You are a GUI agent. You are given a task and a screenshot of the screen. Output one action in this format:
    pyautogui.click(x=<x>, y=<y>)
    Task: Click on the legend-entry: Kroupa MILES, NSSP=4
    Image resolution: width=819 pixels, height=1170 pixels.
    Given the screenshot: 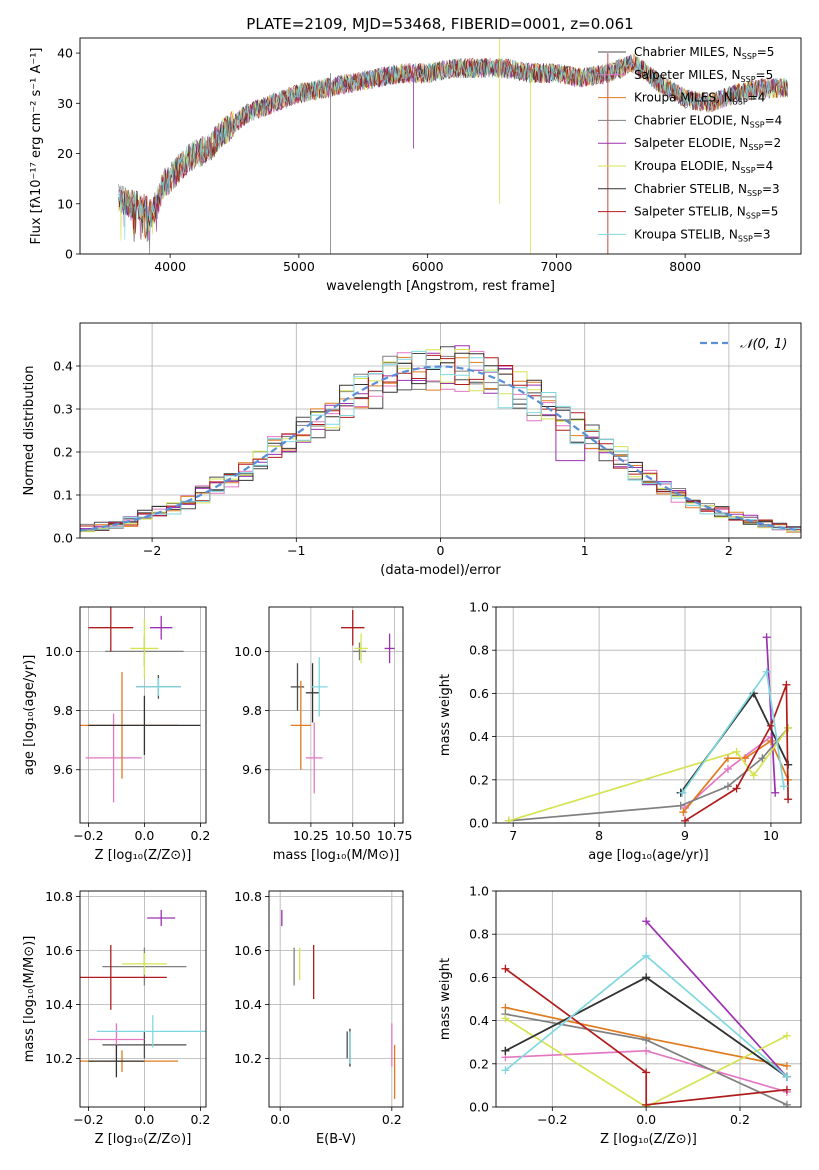 What is the action you would take?
    pyautogui.click(x=699, y=99)
    